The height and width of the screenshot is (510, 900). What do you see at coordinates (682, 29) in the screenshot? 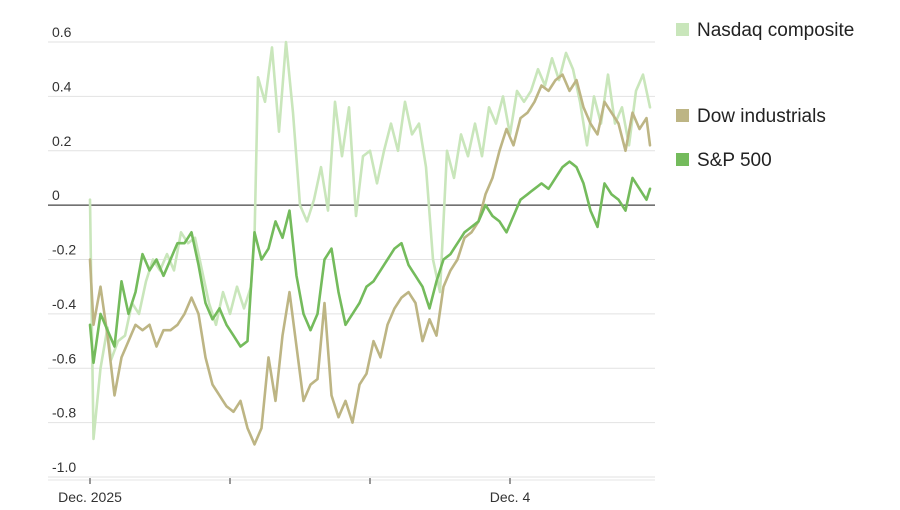
I see `legend-swatch-nasdaq-composite` at bounding box center [682, 29].